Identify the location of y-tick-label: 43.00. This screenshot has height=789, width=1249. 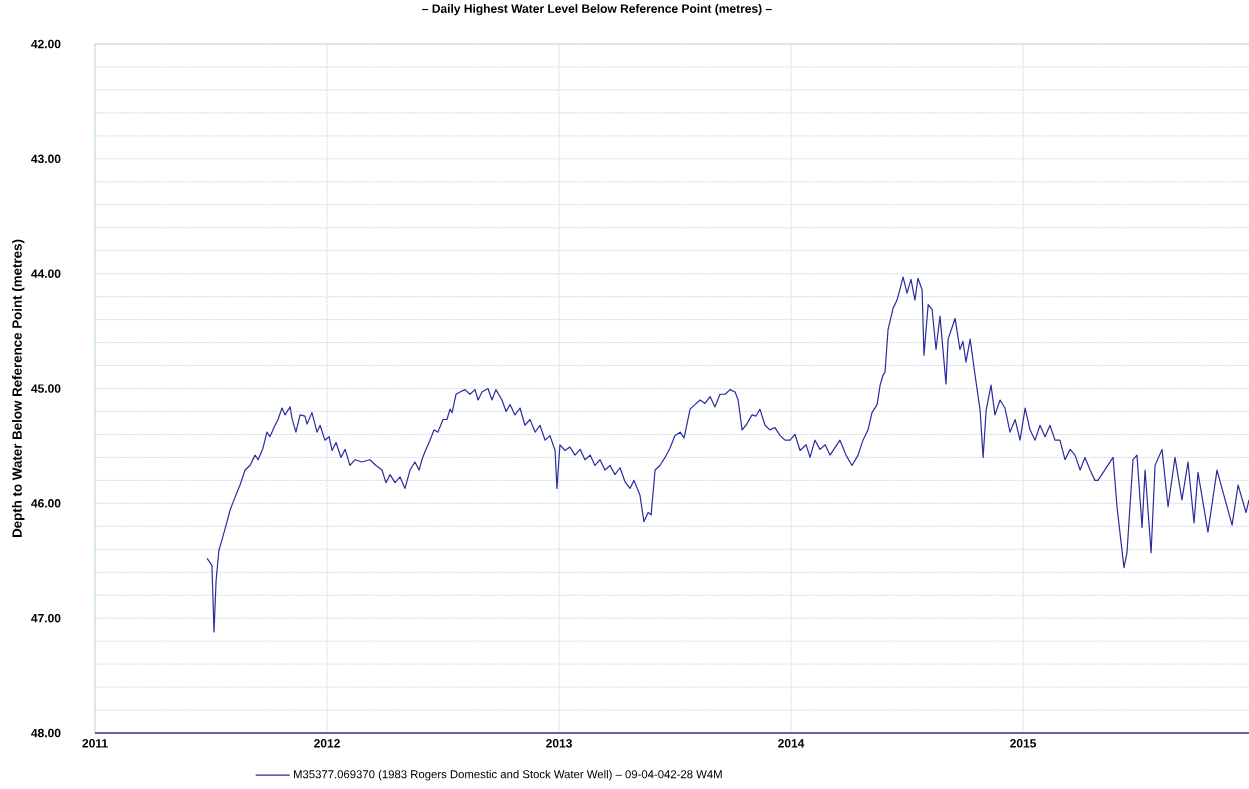
(46, 159).